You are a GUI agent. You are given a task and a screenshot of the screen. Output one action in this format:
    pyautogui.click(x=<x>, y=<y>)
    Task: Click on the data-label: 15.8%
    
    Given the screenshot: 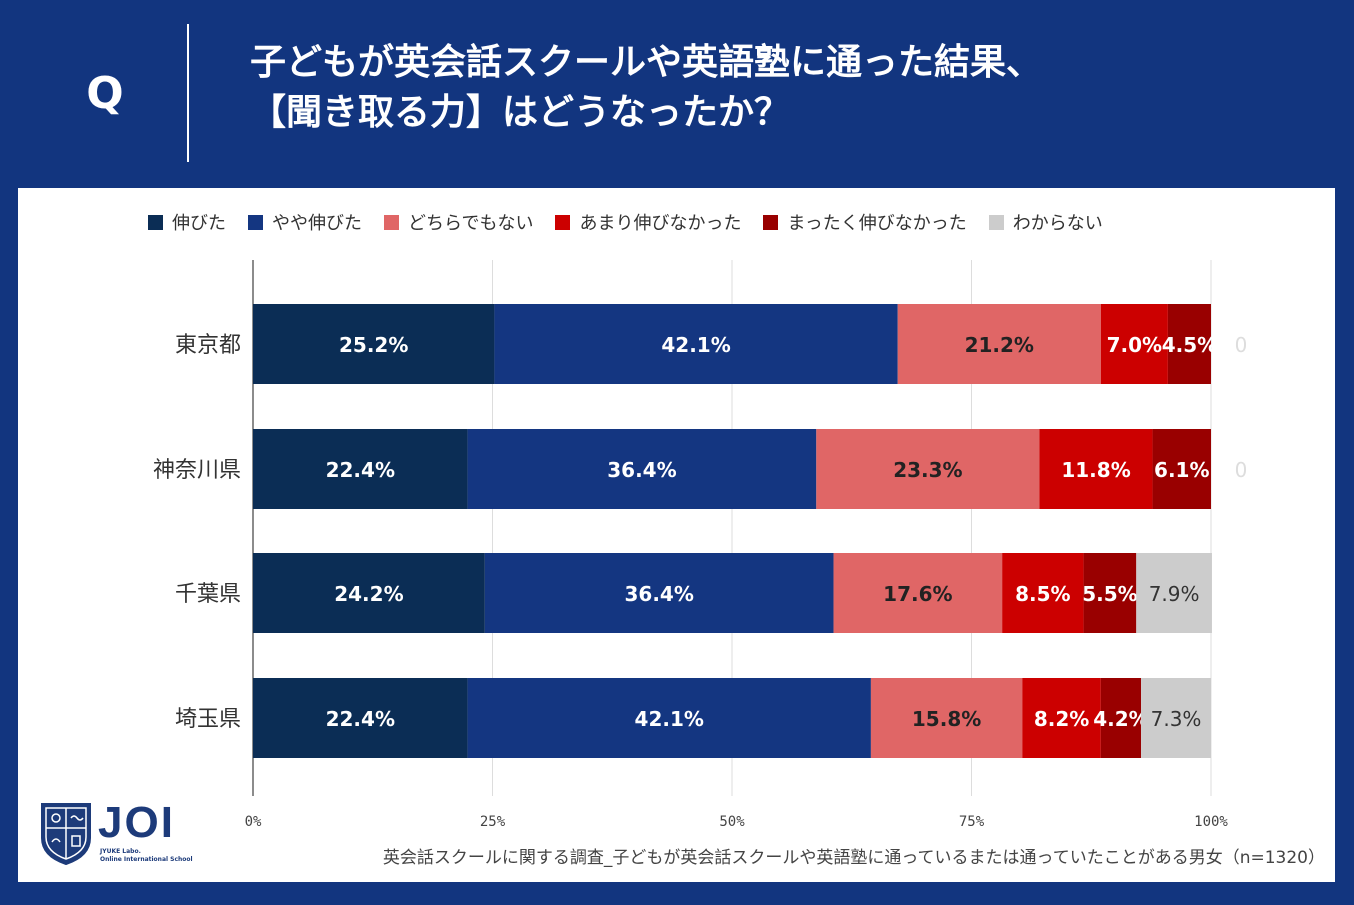 What is the action you would take?
    pyautogui.click(x=946, y=719)
    